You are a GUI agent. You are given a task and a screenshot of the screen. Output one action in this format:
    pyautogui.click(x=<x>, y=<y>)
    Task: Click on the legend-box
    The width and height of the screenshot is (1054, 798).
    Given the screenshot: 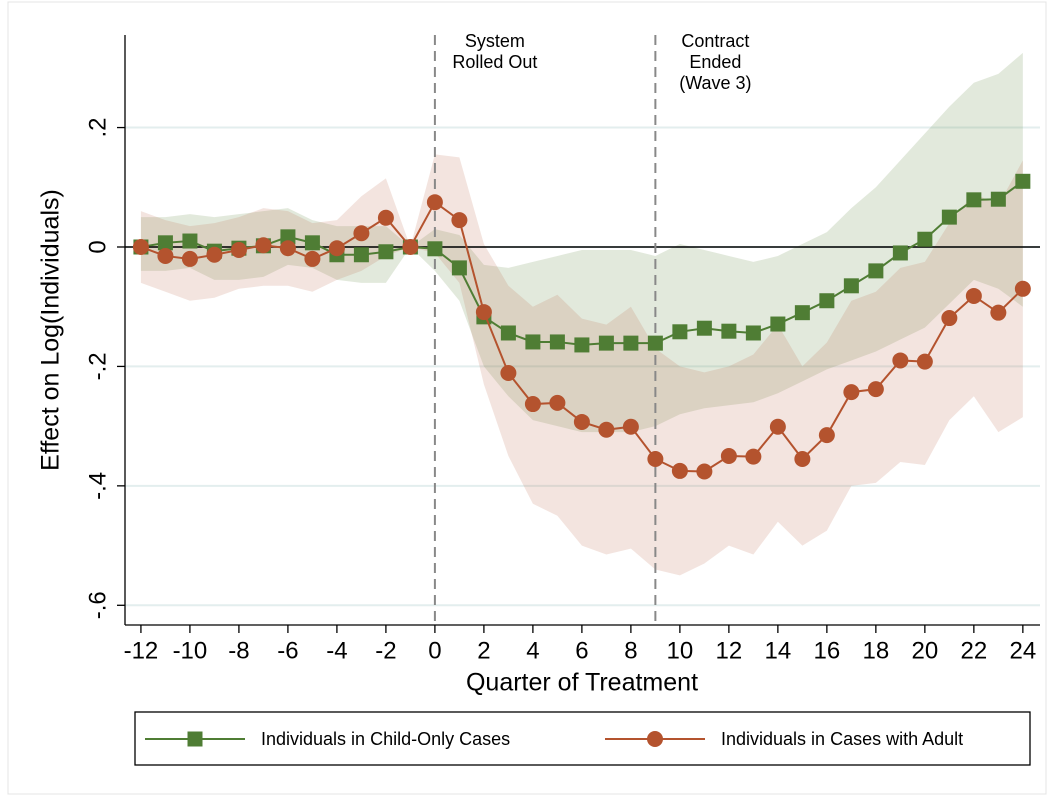 What is the action you would take?
    pyautogui.click(x=582, y=738)
    